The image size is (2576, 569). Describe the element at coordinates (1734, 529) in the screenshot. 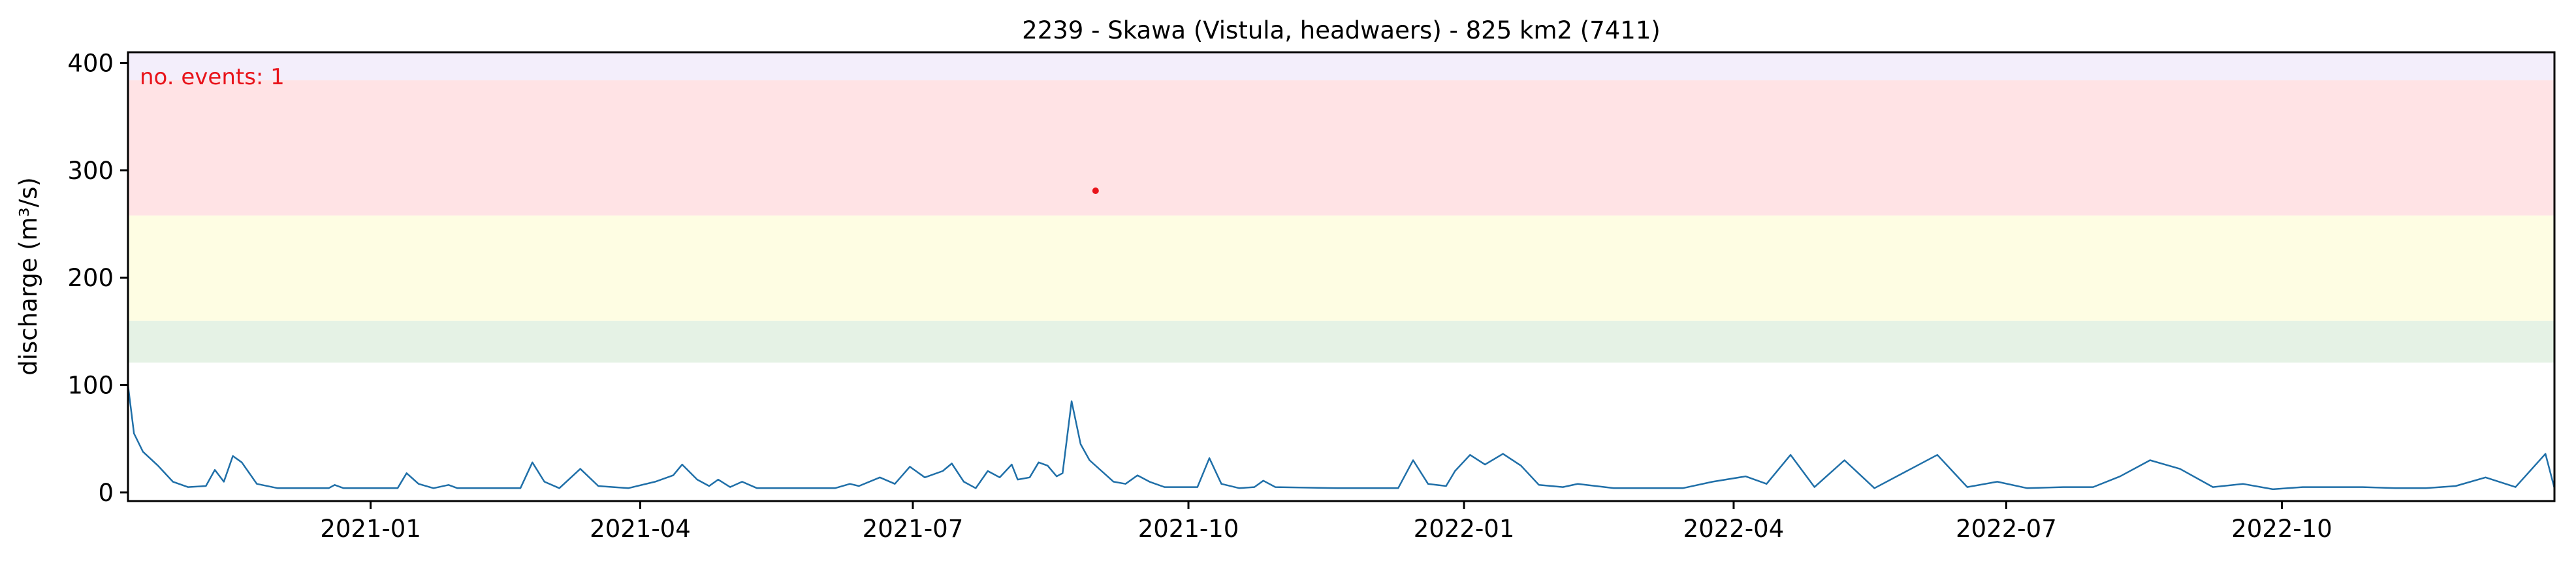

I see `x-tick-label: 2022-04` at that location.